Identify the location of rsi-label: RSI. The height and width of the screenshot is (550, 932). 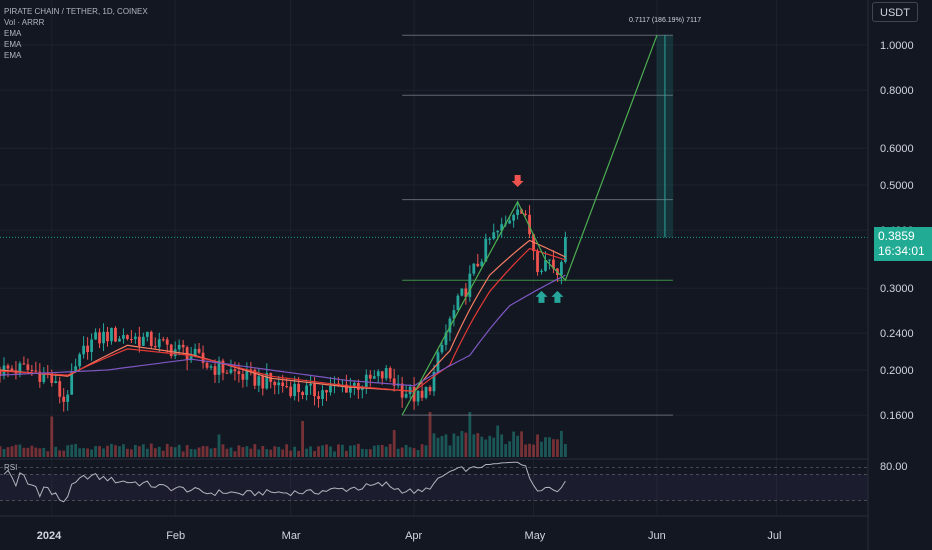
(11, 467).